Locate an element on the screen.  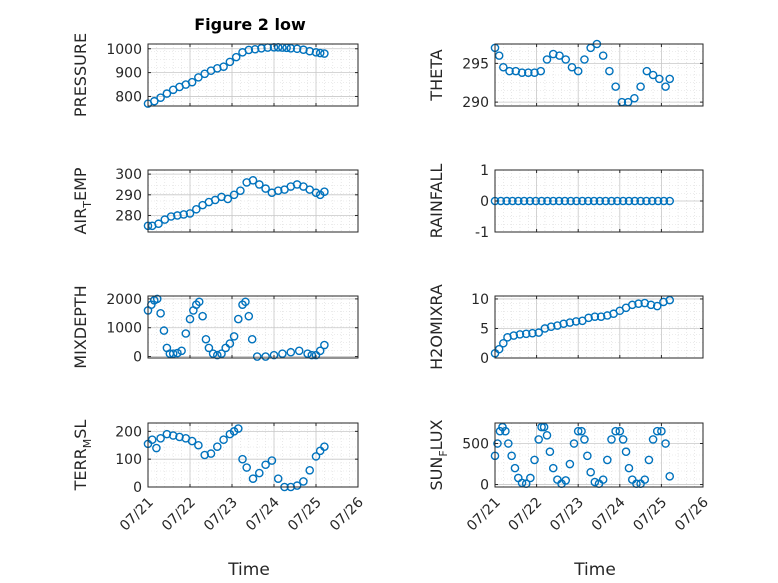
y-tick-label: 800 is located at coordinates (128, 97).